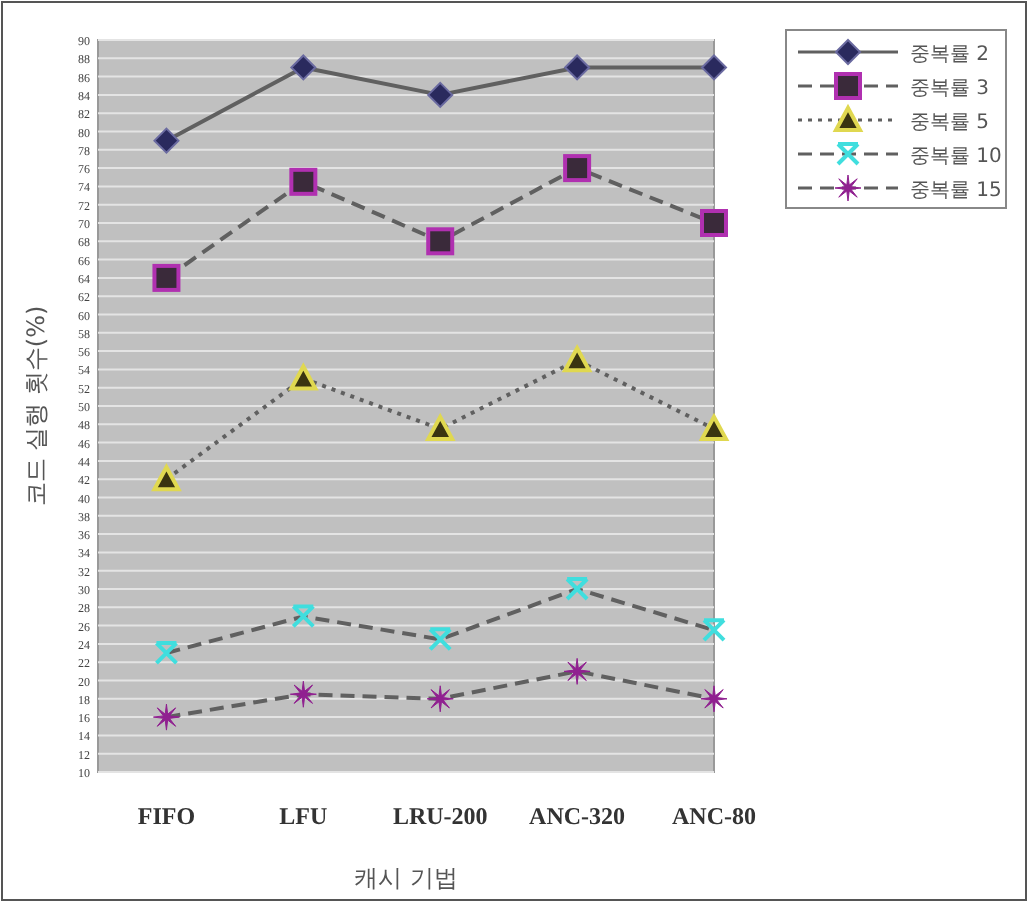 Image resolution: width=1028 pixels, height=902 pixels. I want to click on legend-label: 중복률 15, so click(956, 191).